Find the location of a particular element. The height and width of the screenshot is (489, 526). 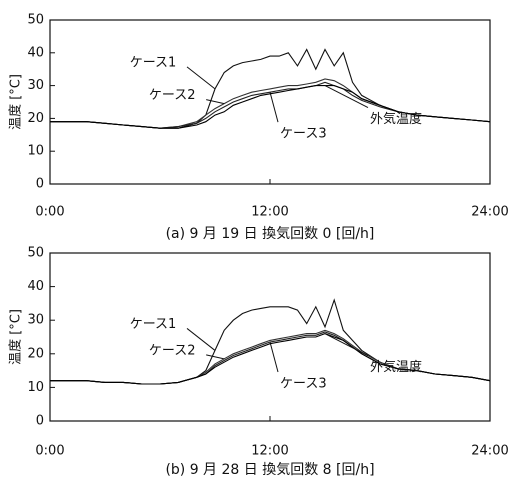

caption: (b) 9 月 28 日 換気回数 8 [回/h] is located at coordinates (269, 470).